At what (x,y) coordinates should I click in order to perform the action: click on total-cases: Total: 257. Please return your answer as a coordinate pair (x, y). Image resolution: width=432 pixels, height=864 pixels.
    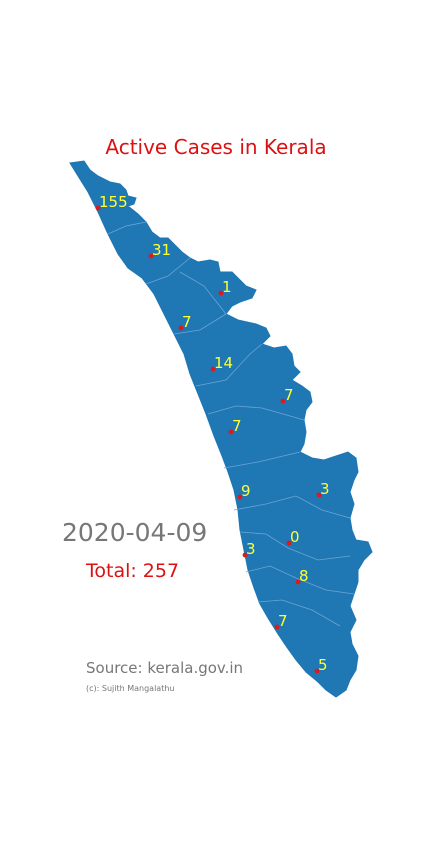
    Looking at the image, I should click on (135, 571).